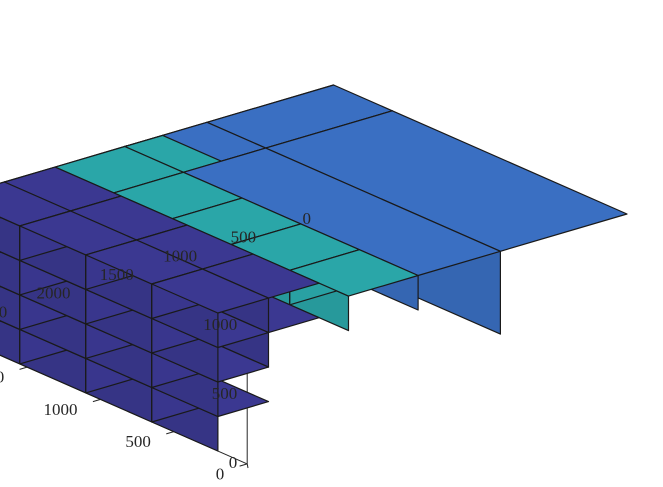 The image size is (663, 487). I want to click on x-tick-label: 1000, so click(180, 255).